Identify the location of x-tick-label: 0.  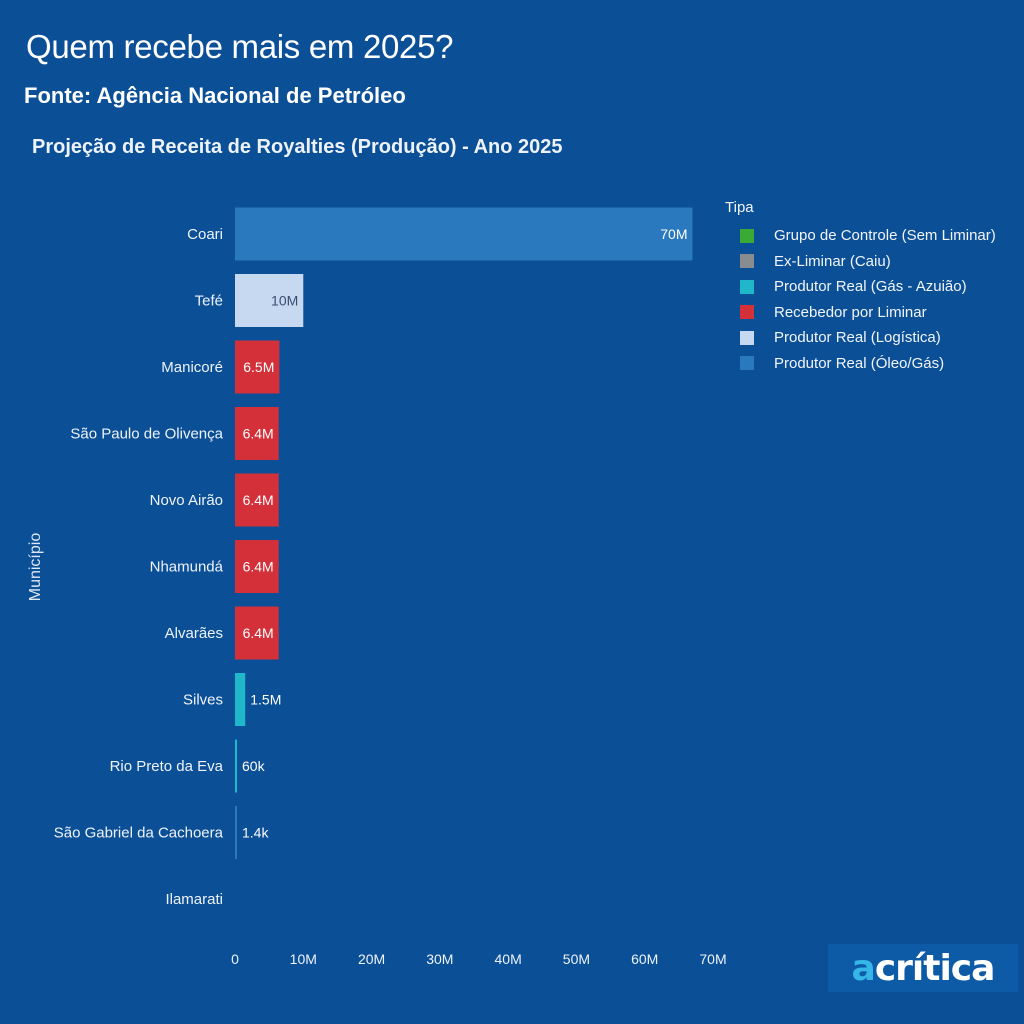
(235, 959).